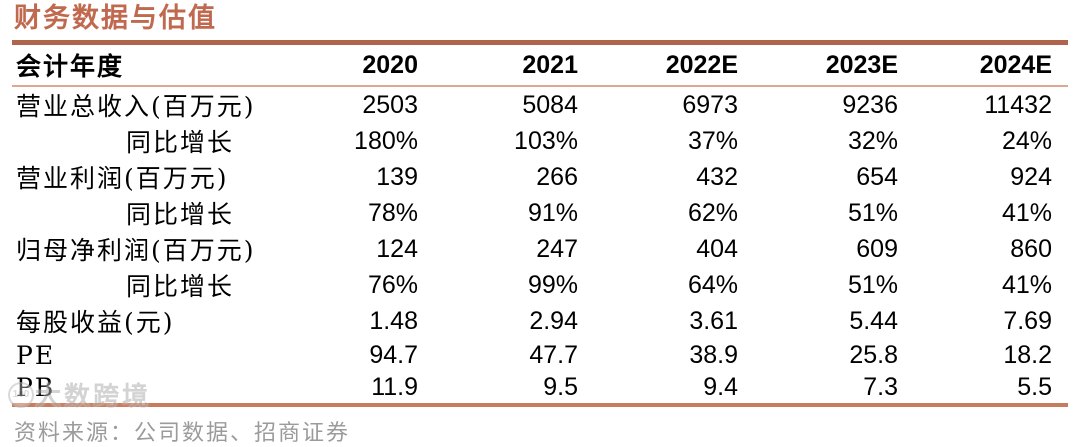  Describe the element at coordinates (143, 64) in the screenshot. I see `column-header-fiscal-year: 会计年度` at that location.